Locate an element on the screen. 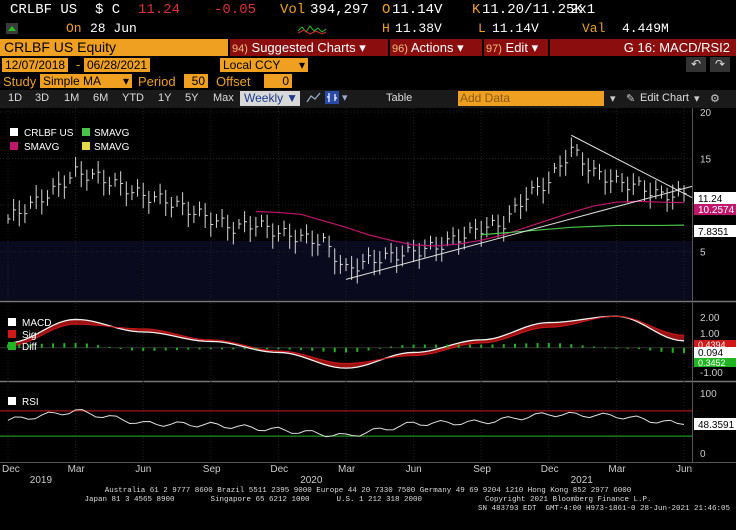 The width and height of the screenshot is (736, 530). pencil-icon: ✎ is located at coordinates (631, 99).